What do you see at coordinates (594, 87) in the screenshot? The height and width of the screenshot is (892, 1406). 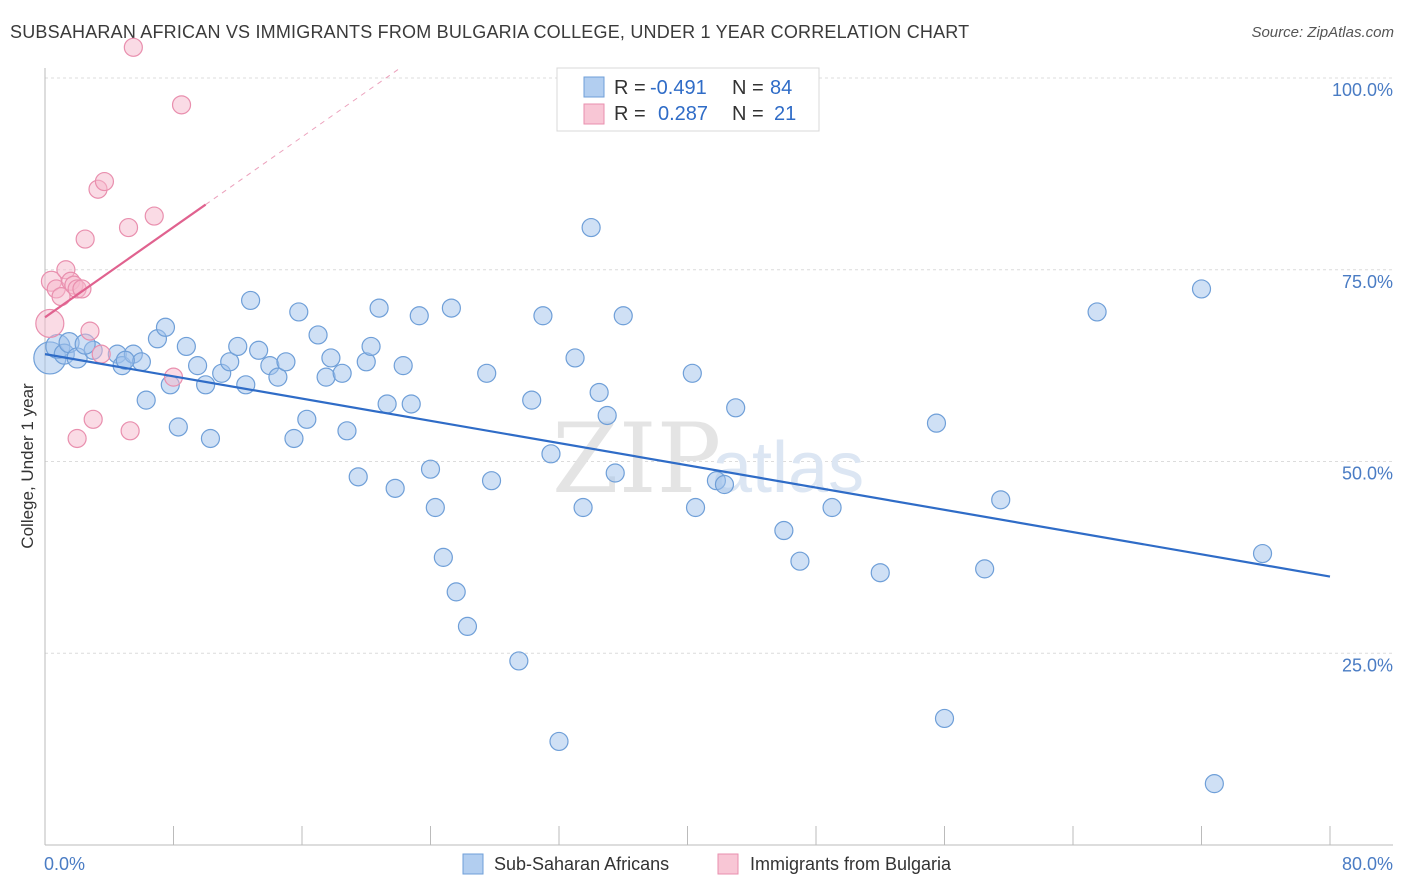 I see `legend-swatch-blue` at bounding box center [594, 87].